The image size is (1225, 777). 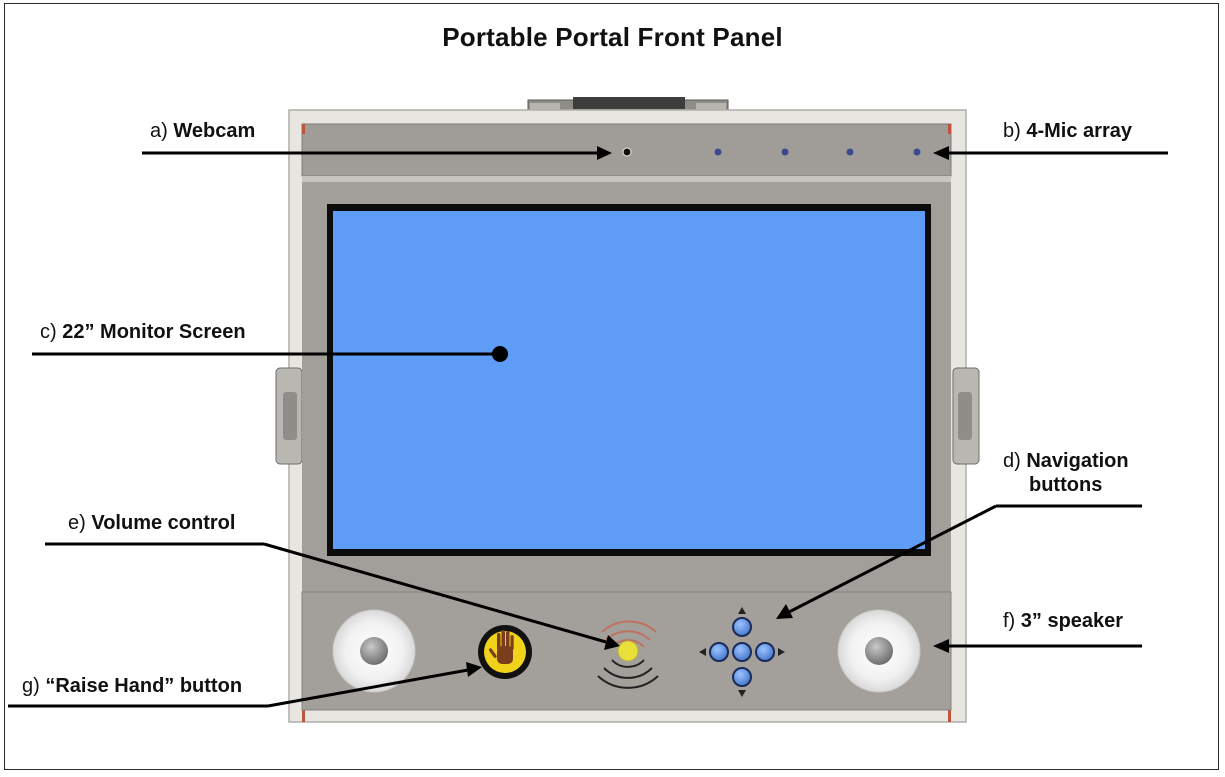 I want to click on label-text: 3” speaker, so click(x=1072, y=621).